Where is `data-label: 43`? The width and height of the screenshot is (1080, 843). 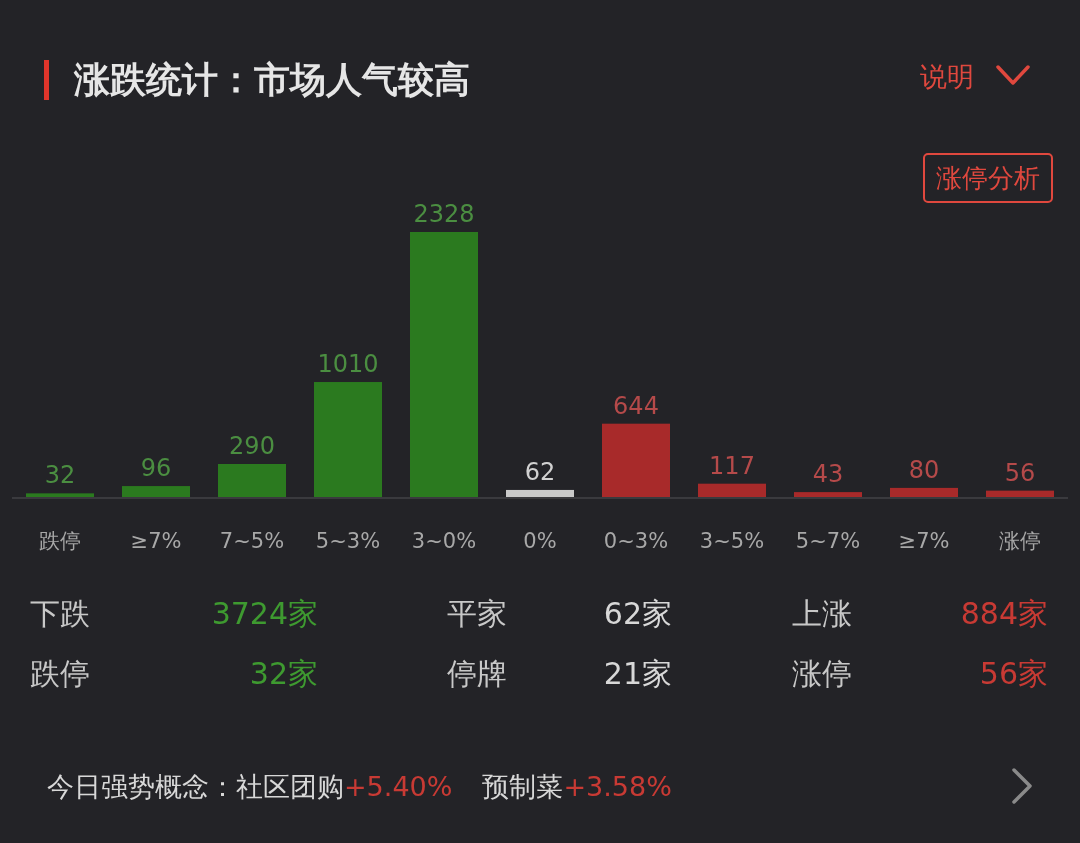
data-label: 43 is located at coordinates (828, 474).